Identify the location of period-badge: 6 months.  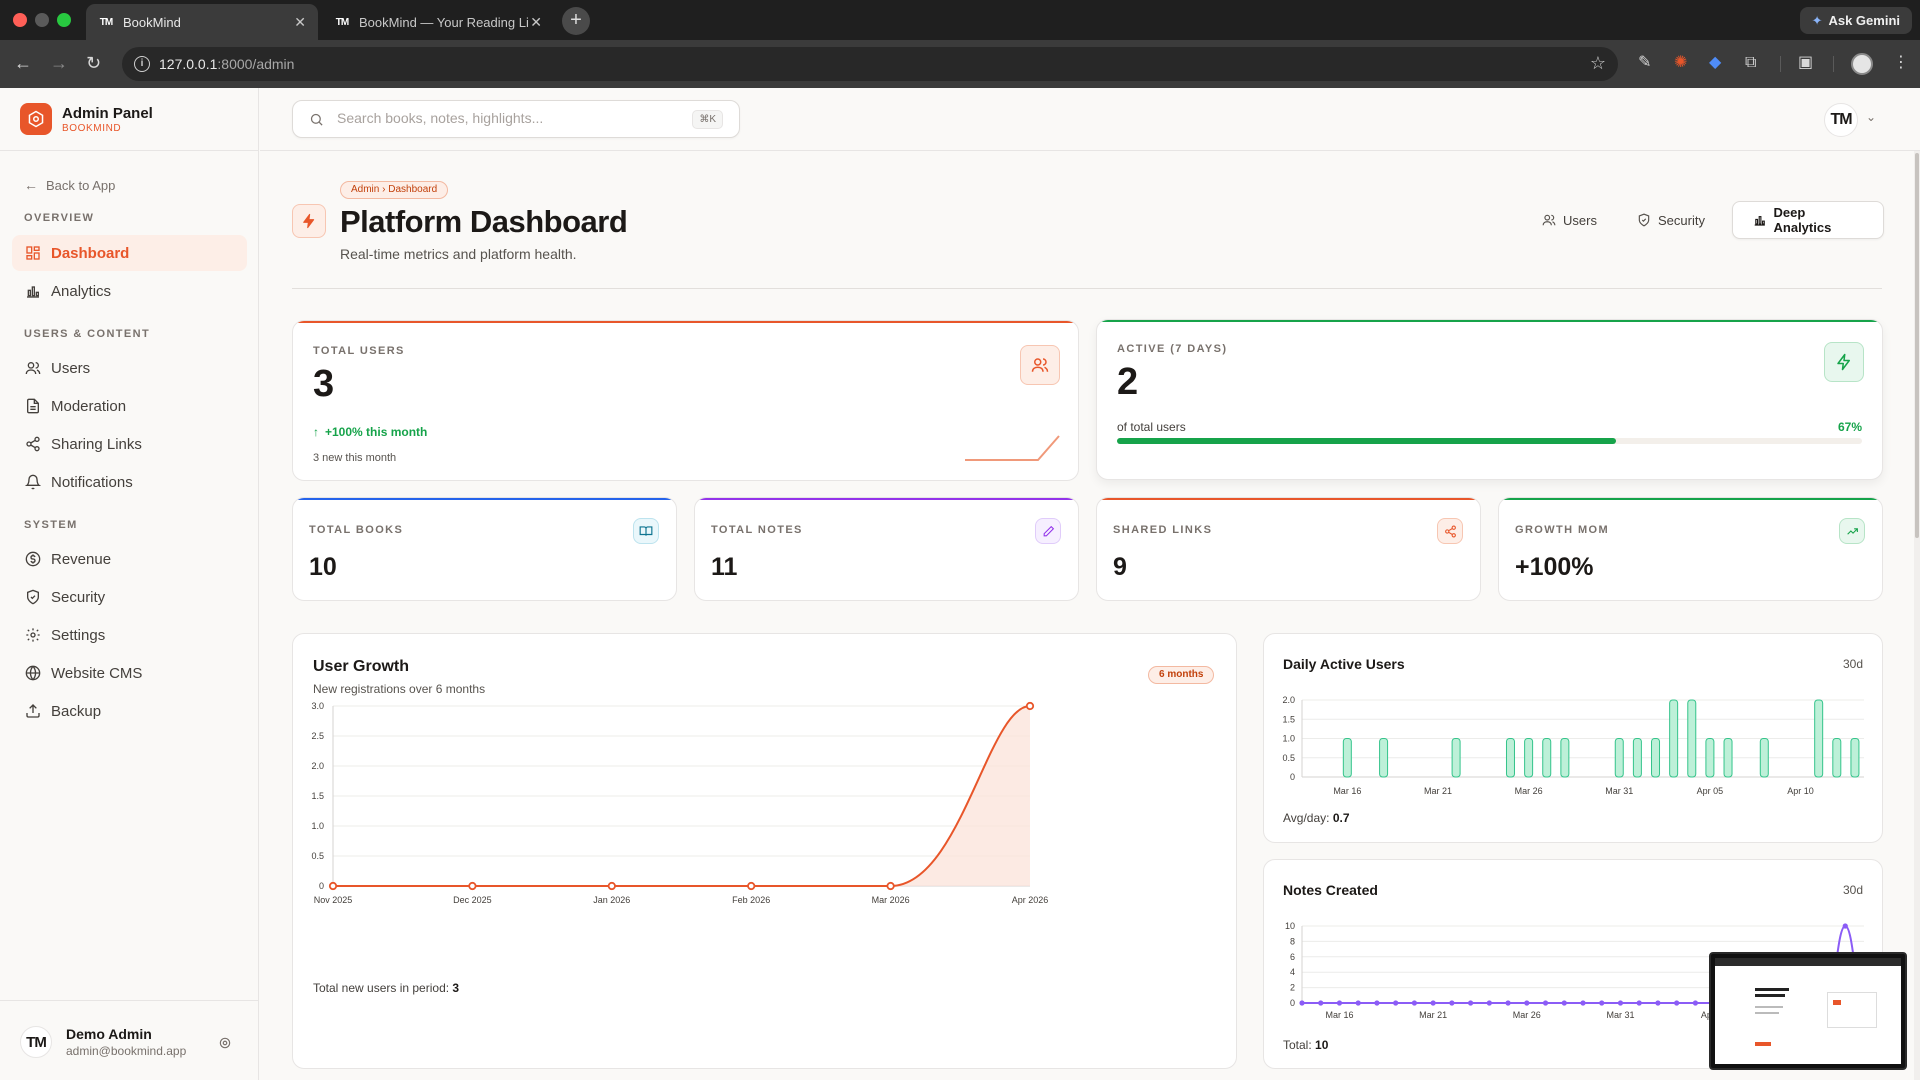
(1181, 675).